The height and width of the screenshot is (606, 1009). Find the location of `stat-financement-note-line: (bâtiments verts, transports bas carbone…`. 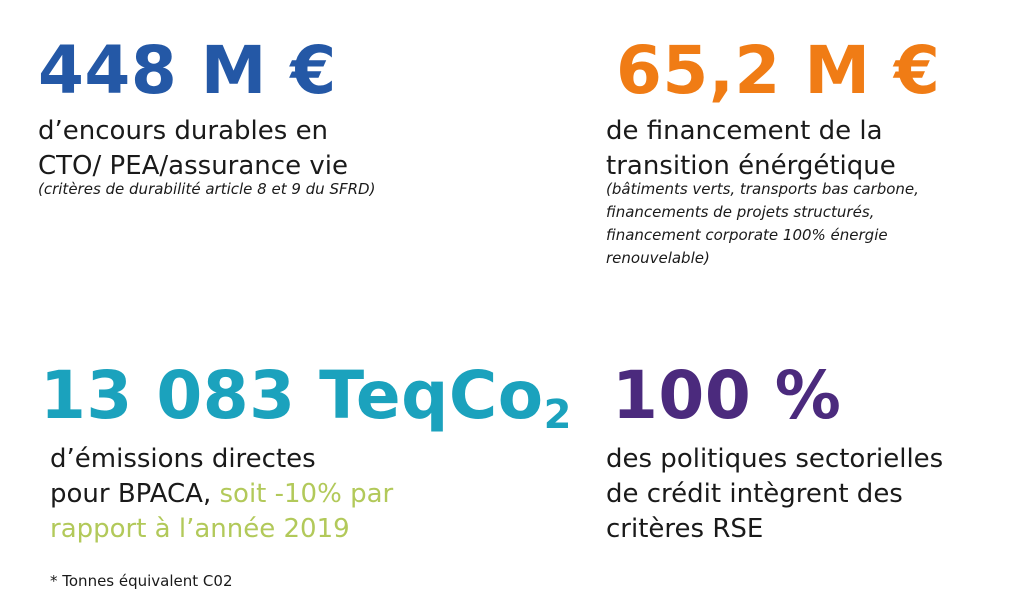

stat-financement-note-line: (bâtiments verts, transports bas carbone… is located at coordinates (762, 189).